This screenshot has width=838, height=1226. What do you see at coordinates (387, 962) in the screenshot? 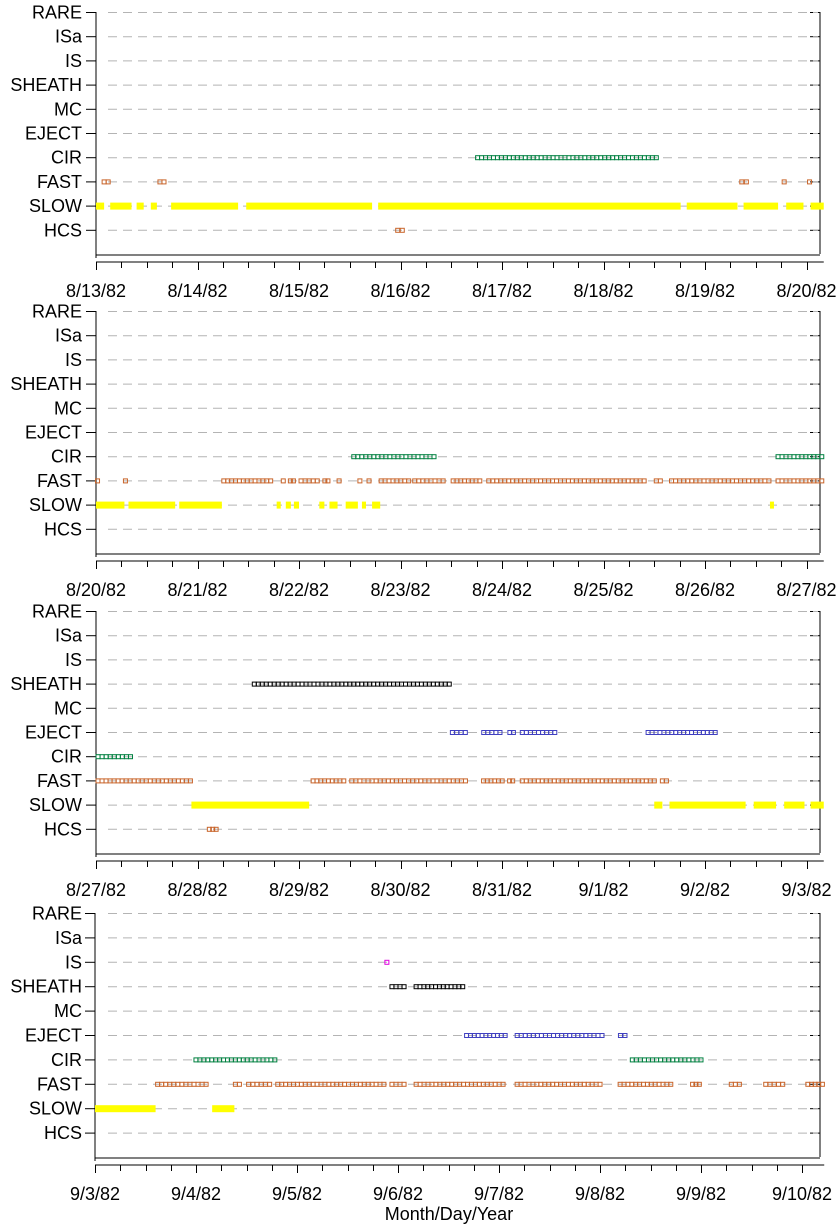
I see `is-marker-run` at bounding box center [387, 962].